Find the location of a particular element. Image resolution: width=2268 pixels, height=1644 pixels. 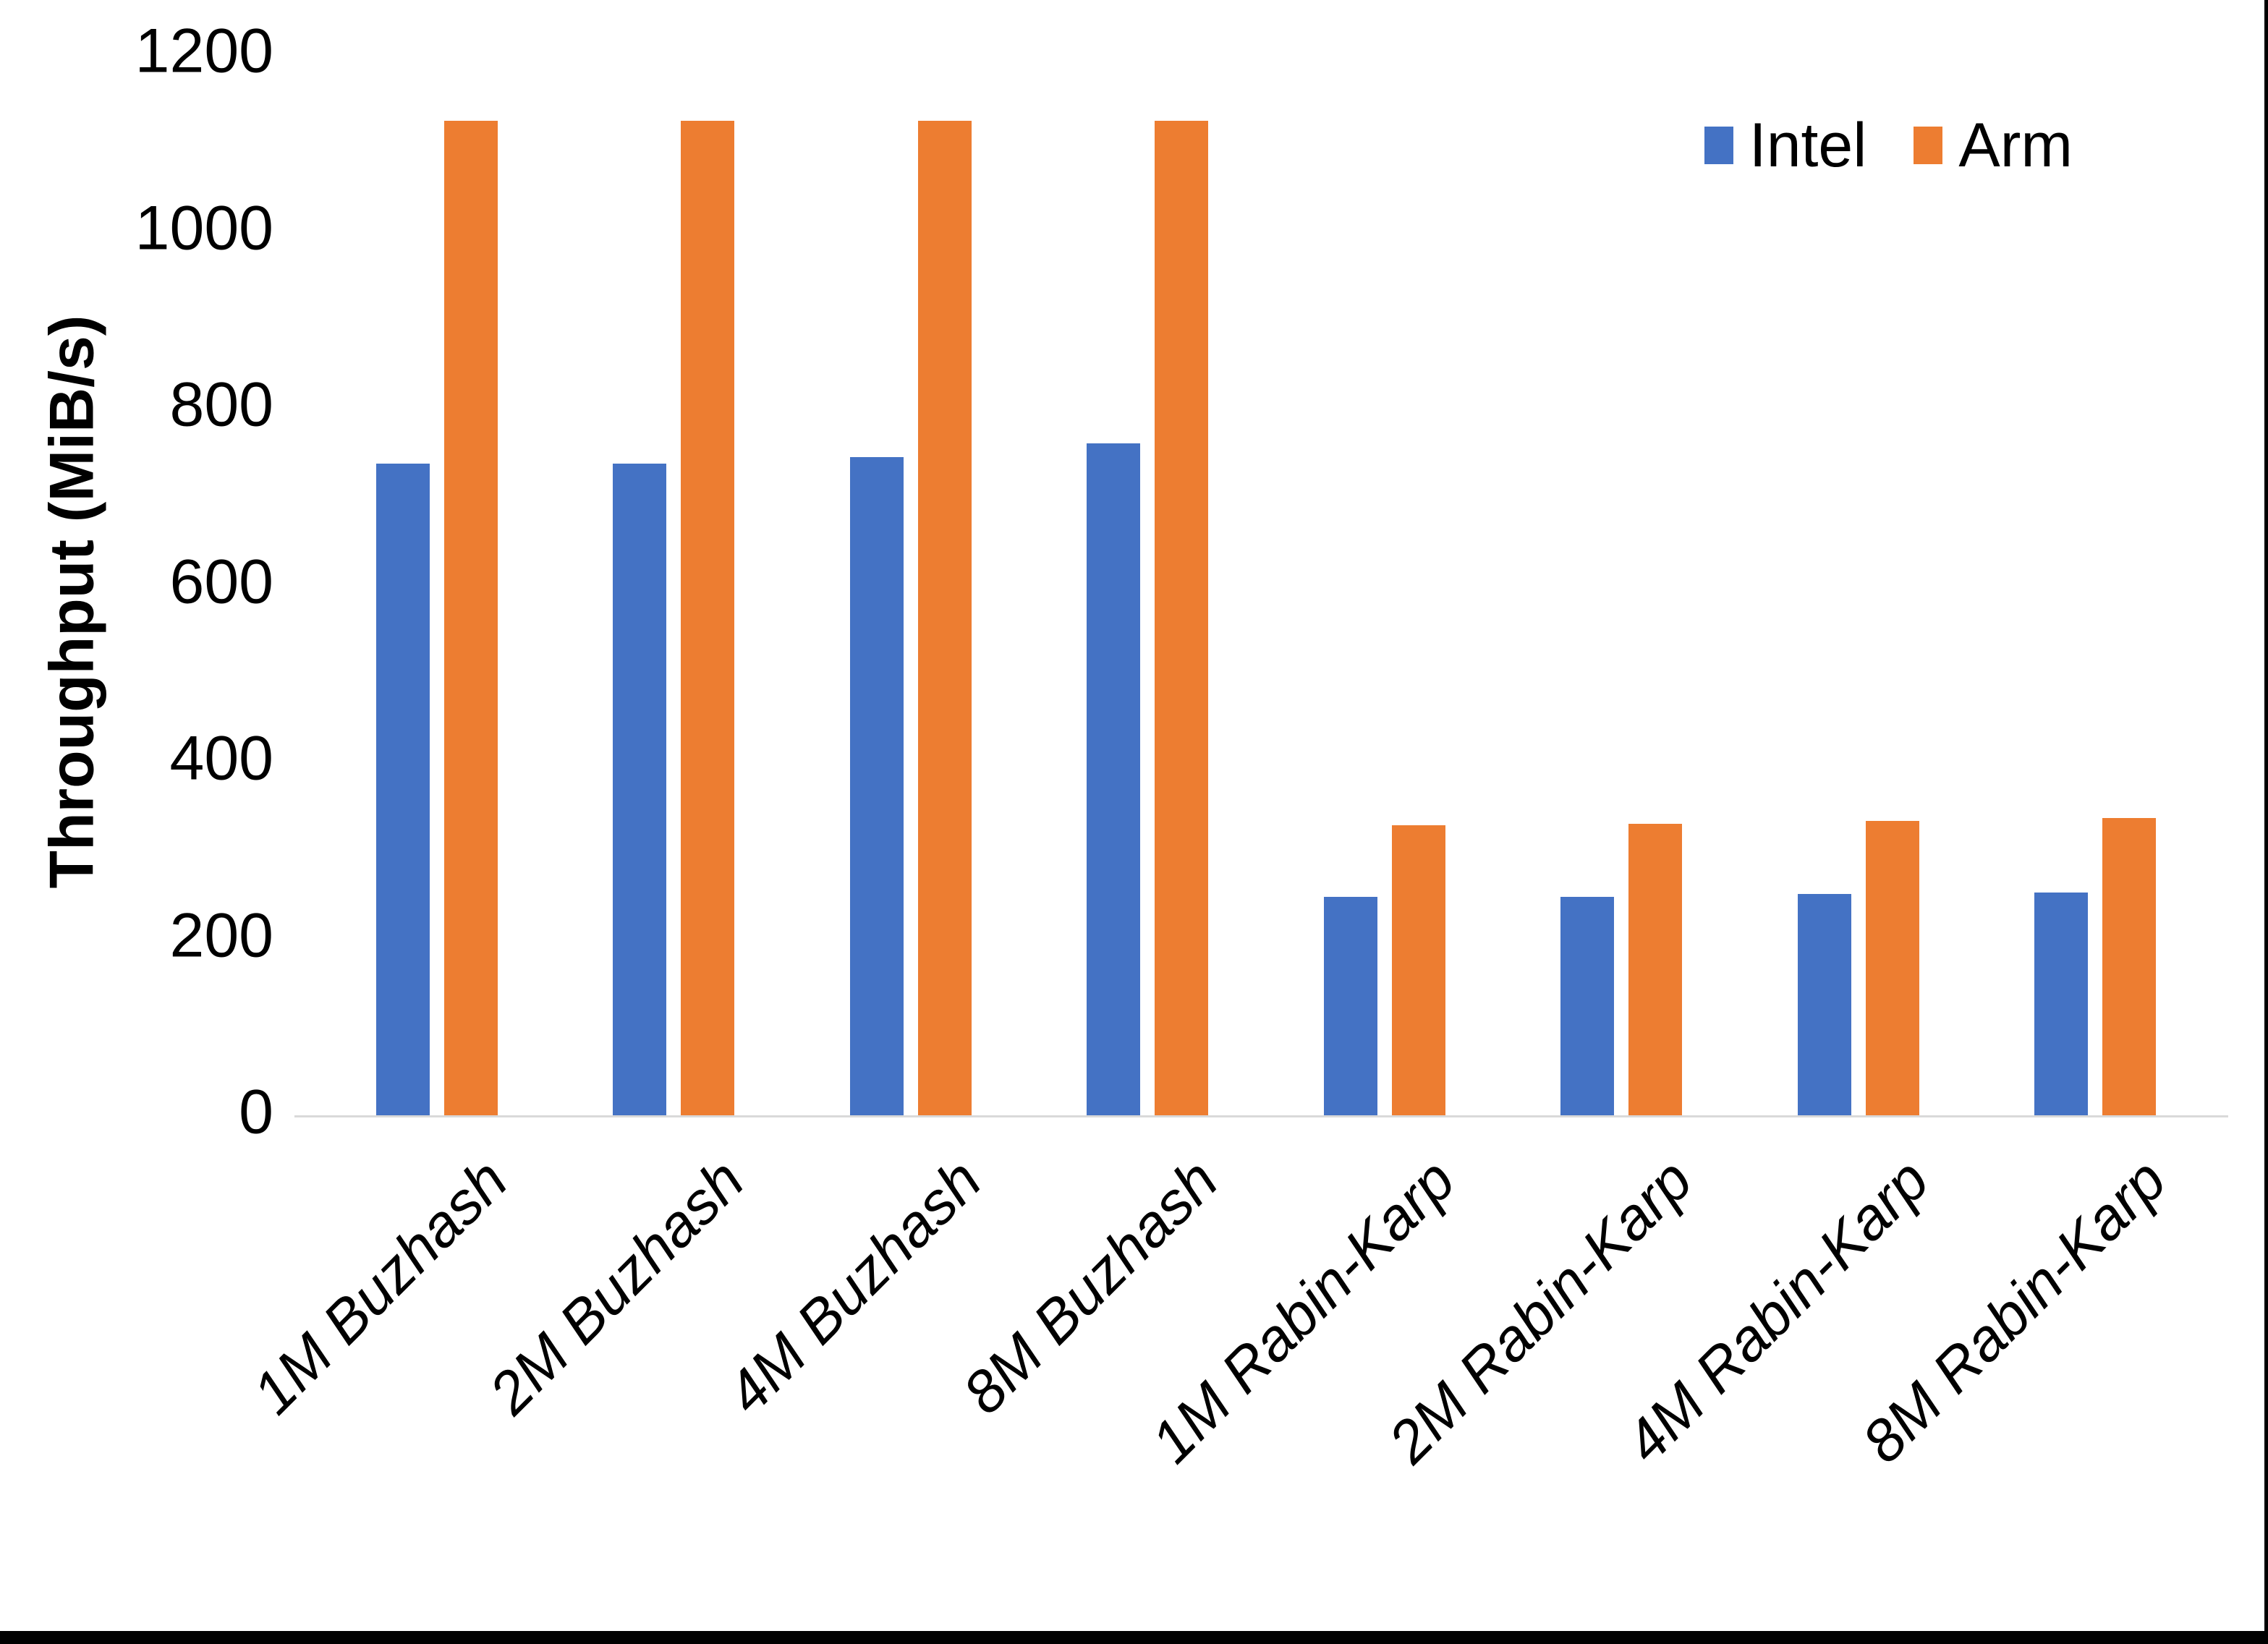

y-axis-tick-label: 1200 is located at coordinates (204, 51).